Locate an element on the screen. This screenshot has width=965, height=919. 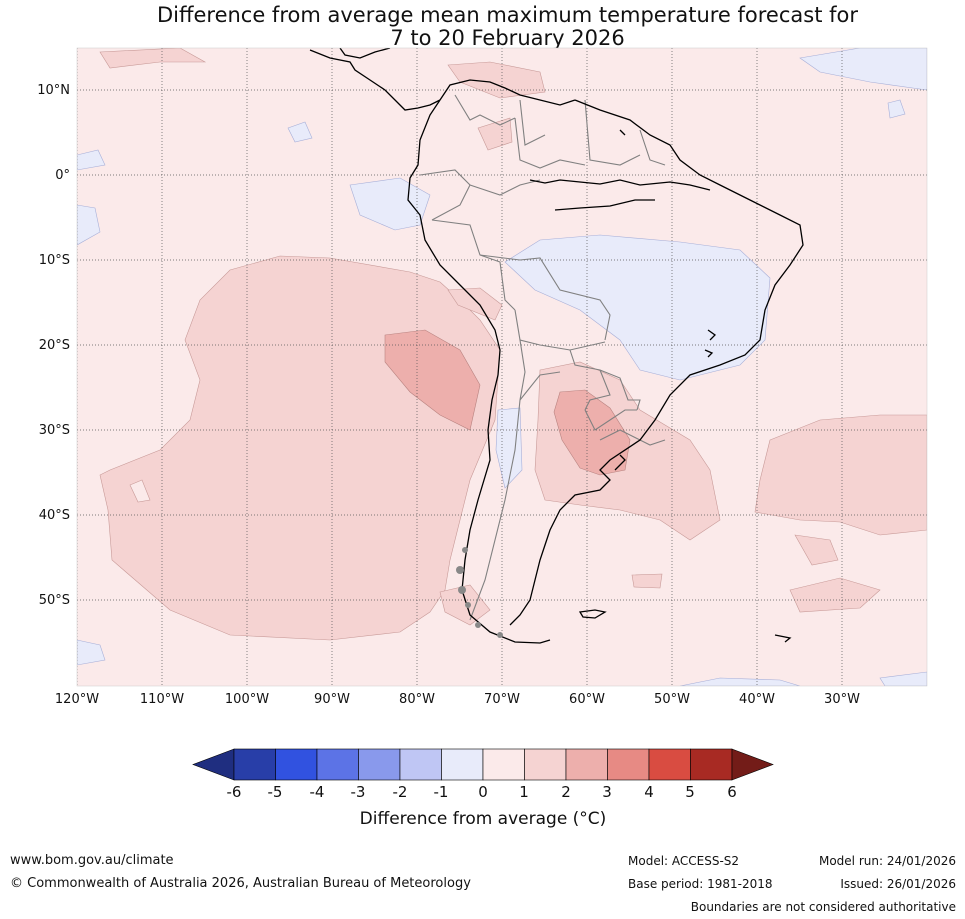
lat-label-50s: 50°S is located at coordinates (54, 600).